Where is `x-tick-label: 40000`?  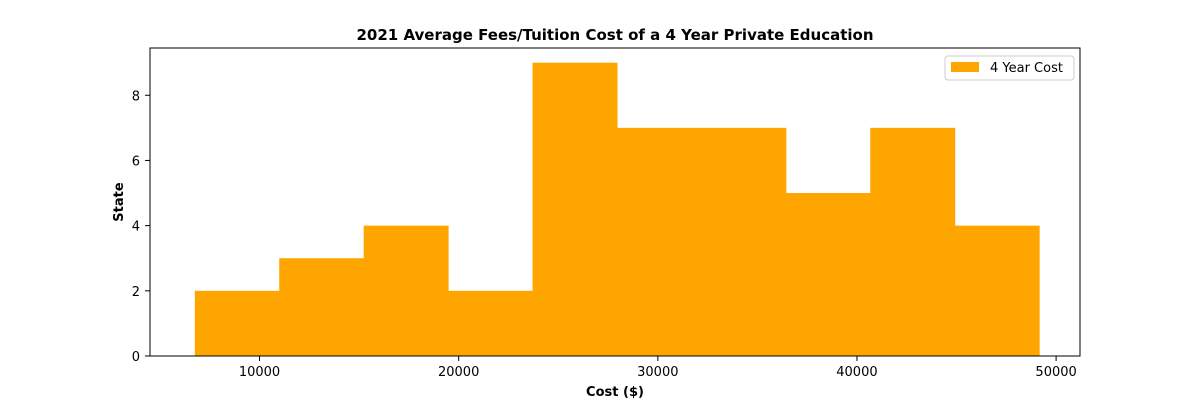
x-tick-label: 40000 is located at coordinates (856, 372).